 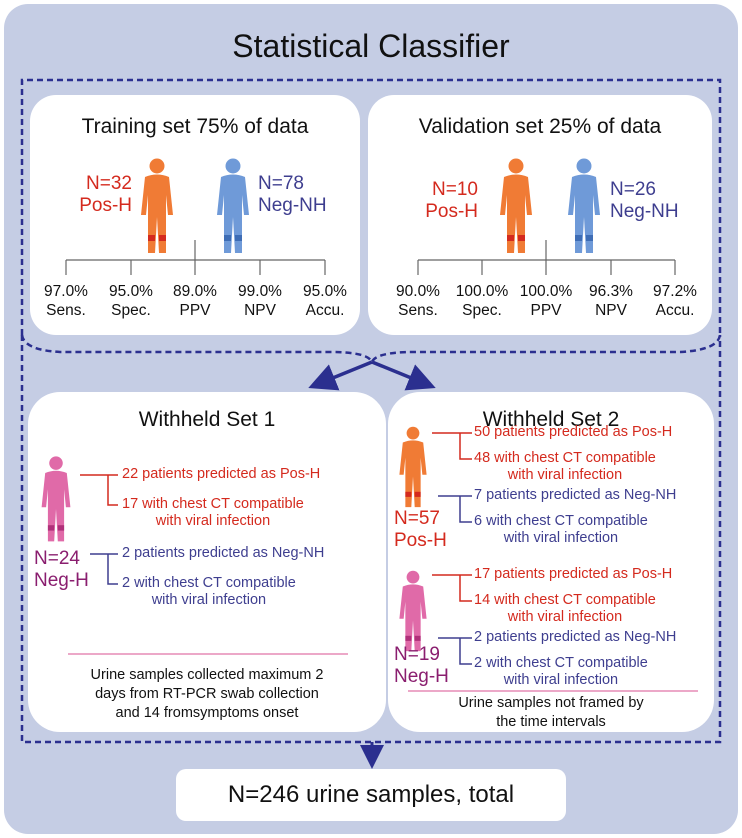 What do you see at coordinates (420, 529) in the screenshot?
I see `withheld-2-group-a-count: N=57 Pos-H` at bounding box center [420, 529].